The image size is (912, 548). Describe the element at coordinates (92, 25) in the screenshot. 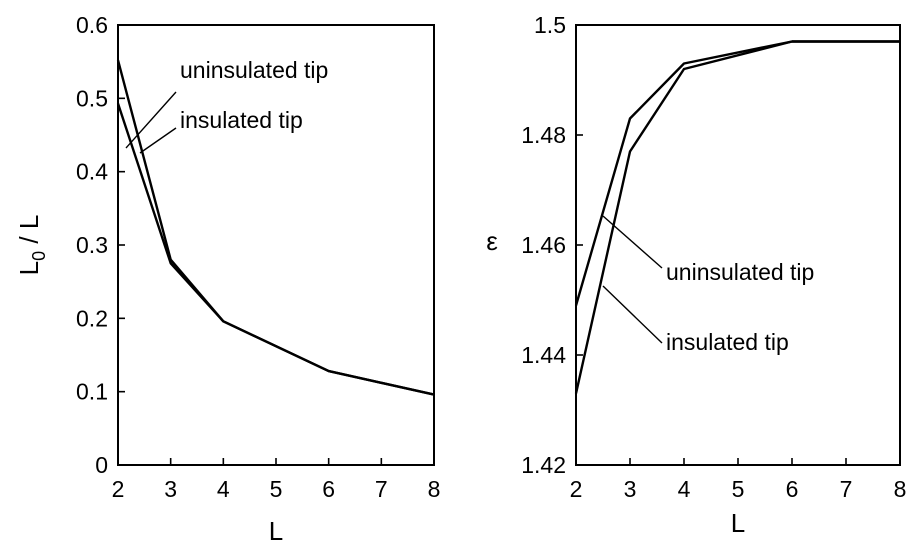

I see `left-y-tick-label: 0.6` at that location.